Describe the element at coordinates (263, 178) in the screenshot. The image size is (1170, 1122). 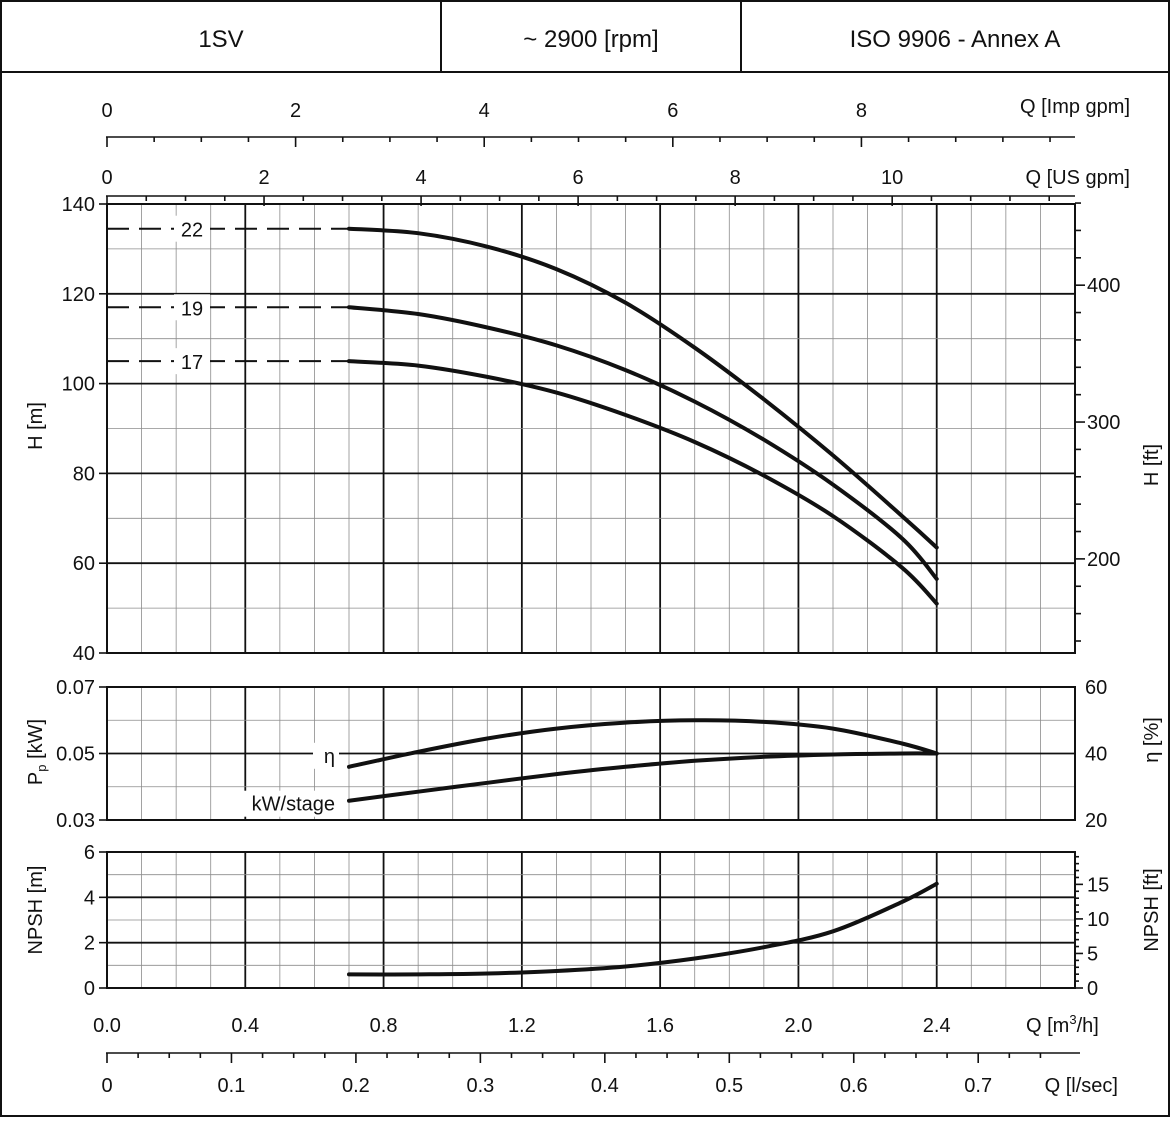
I see `us-gpm-tick-label: 2` at that location.